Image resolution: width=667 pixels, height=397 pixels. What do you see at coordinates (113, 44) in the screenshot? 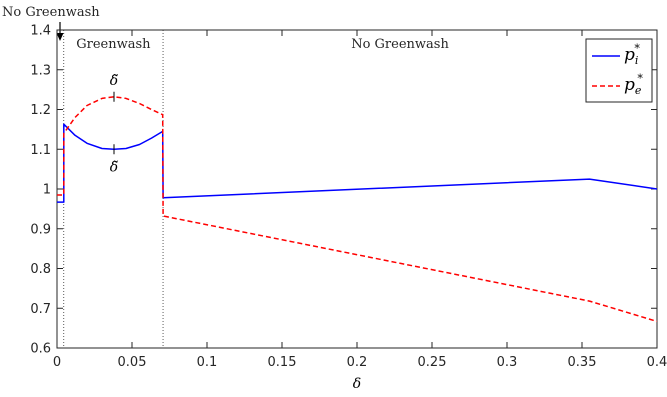
I see `region-label: Greenwash` at bounding box center [113, 44].